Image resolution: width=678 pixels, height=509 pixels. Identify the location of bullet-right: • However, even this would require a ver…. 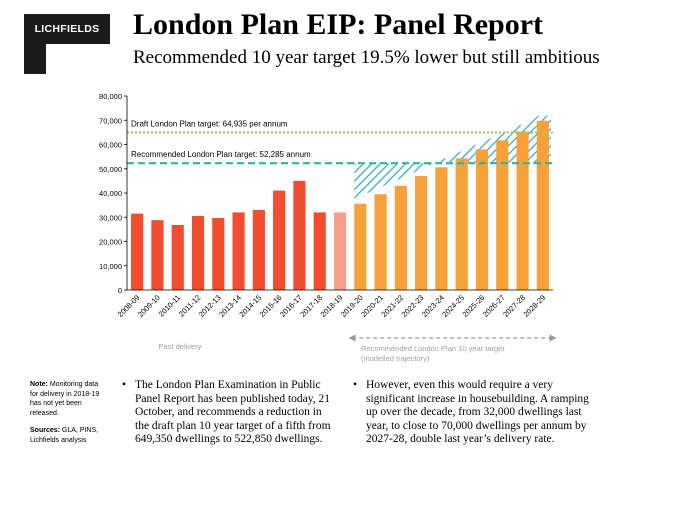
(474, 413).